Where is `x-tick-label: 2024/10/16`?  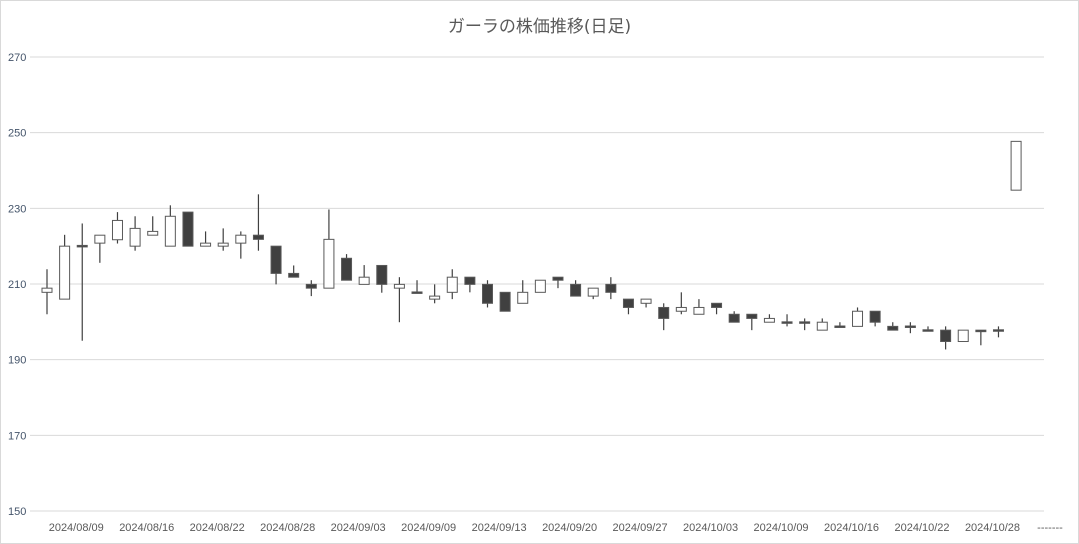 x-tick-label: 2024/10/16 is located at coordinates (851, 528).